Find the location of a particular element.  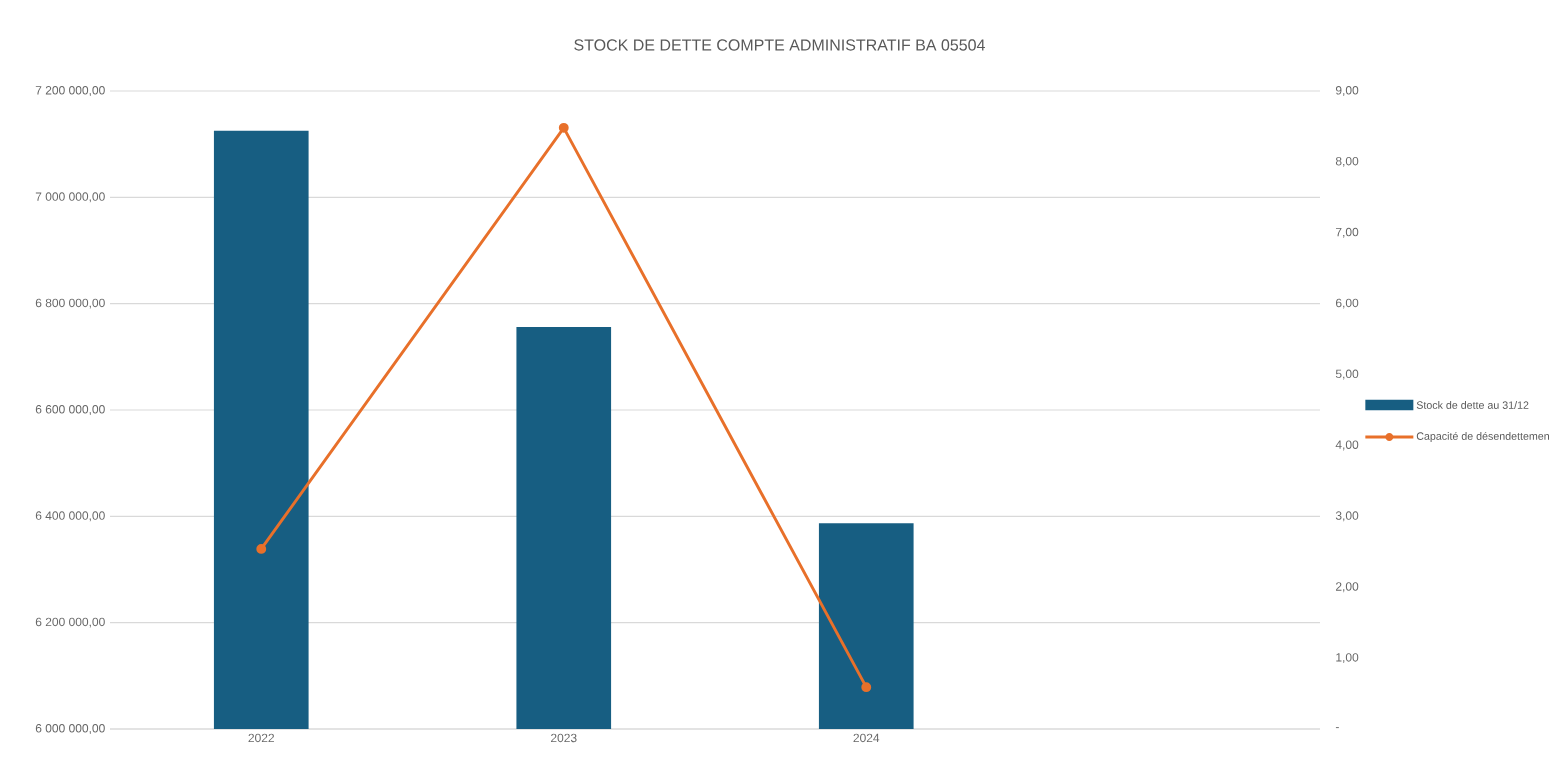

y-tick-label: 6 000 000,00 is located at coordinates (70, 729).